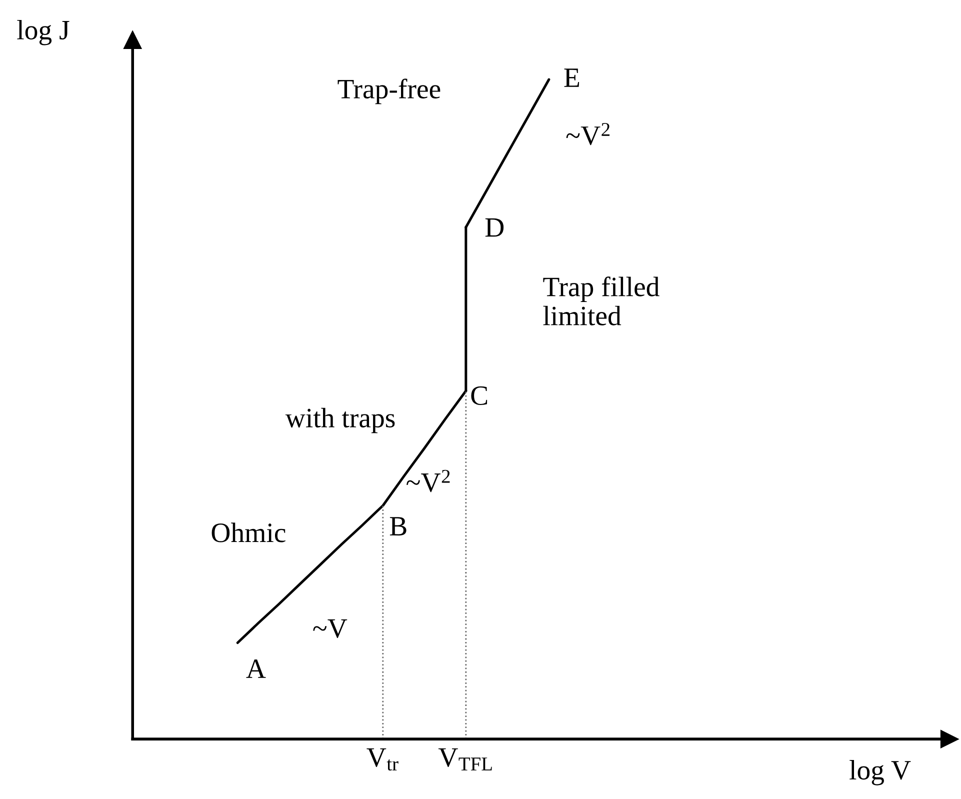 Image resolution: width=961 pixels, height=799 pixels. What do you see at coordinates (330, 628) in the screenshot?
I see `annotation: ~V` at bounding box center [330, 628].